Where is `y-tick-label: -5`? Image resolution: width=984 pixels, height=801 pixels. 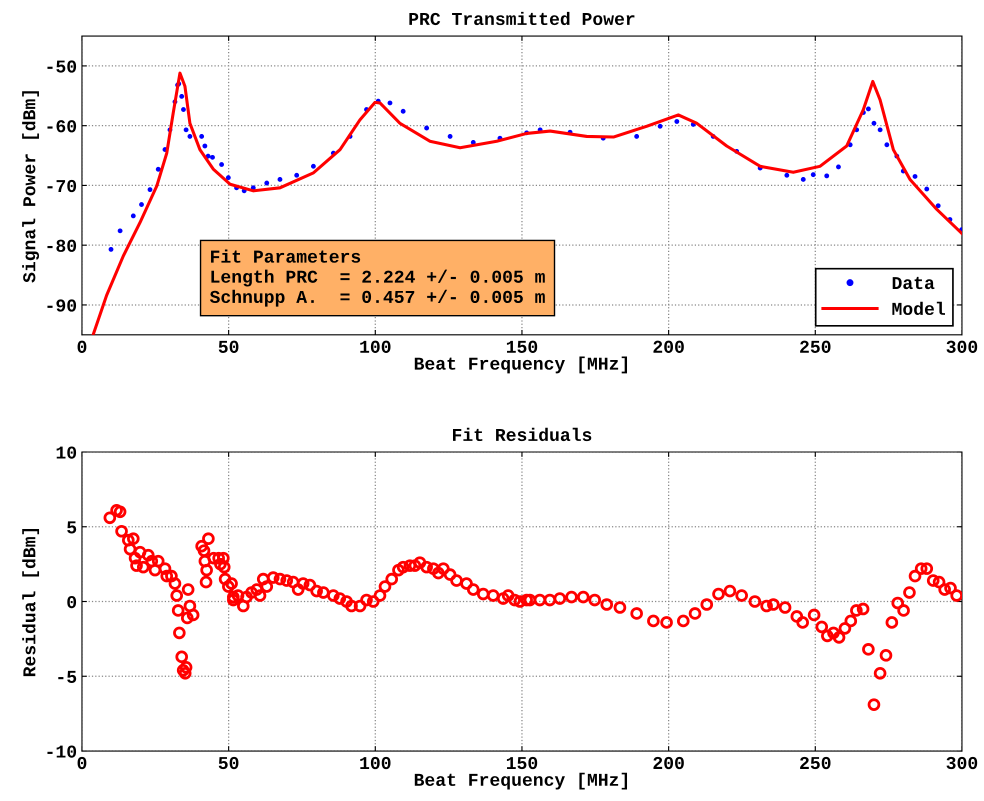
y-tick-label: -5 is located at coordinates (67, 676).